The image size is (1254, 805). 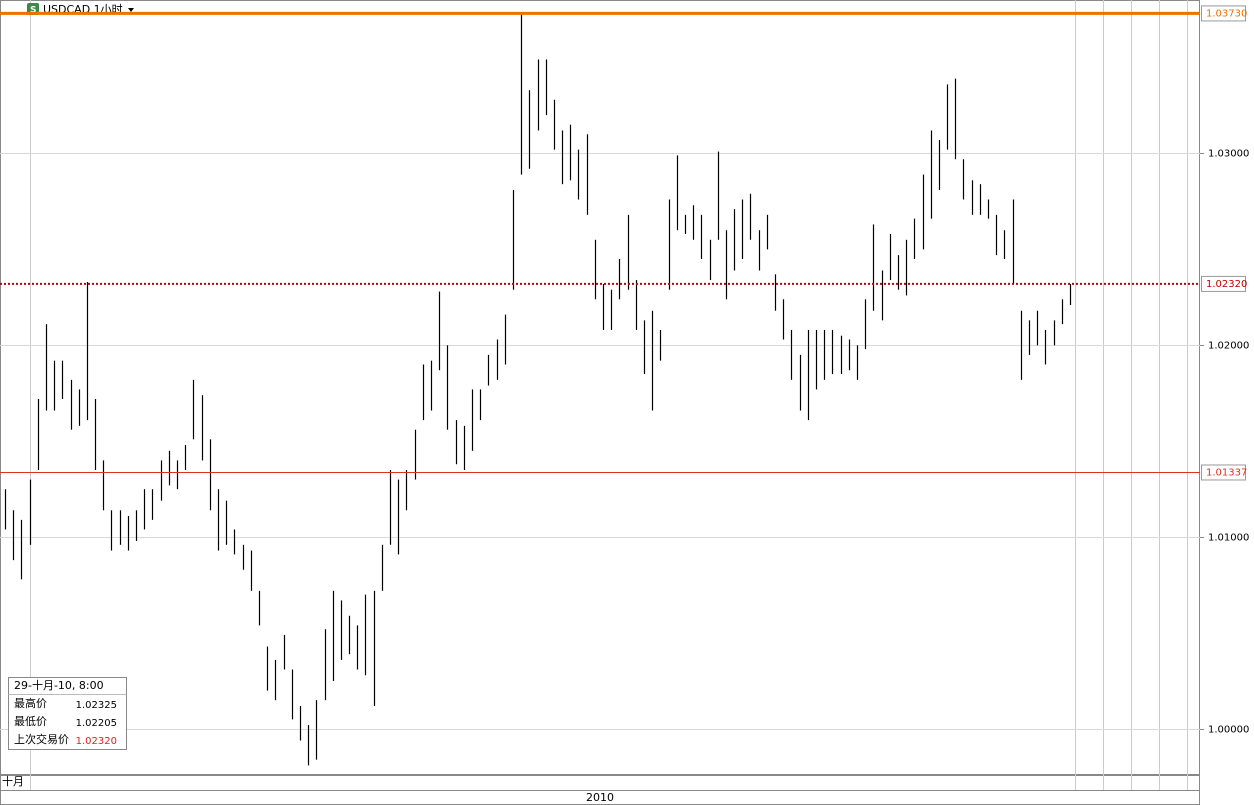 I want to click on level-label: 1.01337, so click(x=1226, y=472).